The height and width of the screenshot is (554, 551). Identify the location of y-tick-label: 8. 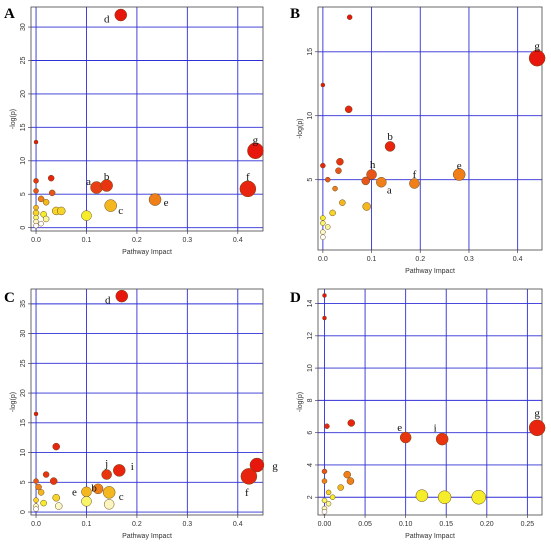
(310, 400).